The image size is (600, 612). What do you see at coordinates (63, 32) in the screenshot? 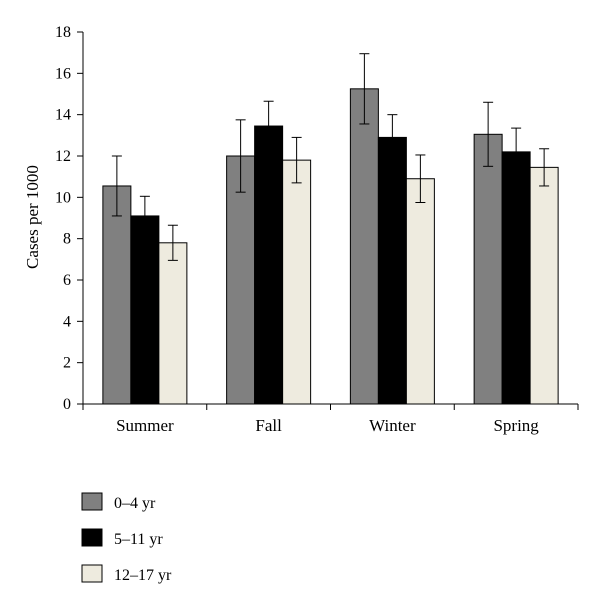
I see `y-tick-label: 18` at bounding box center [63, 32].